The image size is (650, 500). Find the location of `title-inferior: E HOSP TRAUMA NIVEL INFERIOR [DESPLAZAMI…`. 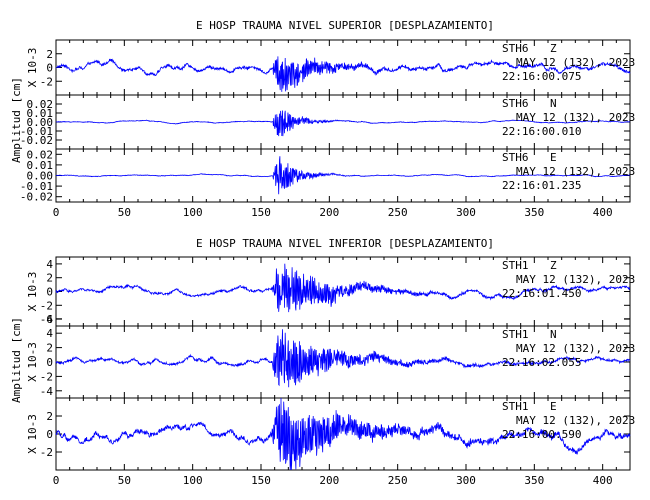

title-inferior: E HOSP TRAUMA NIVEL INFERIOR [DESPLAZAMI… is located at coordinates (345, 243).